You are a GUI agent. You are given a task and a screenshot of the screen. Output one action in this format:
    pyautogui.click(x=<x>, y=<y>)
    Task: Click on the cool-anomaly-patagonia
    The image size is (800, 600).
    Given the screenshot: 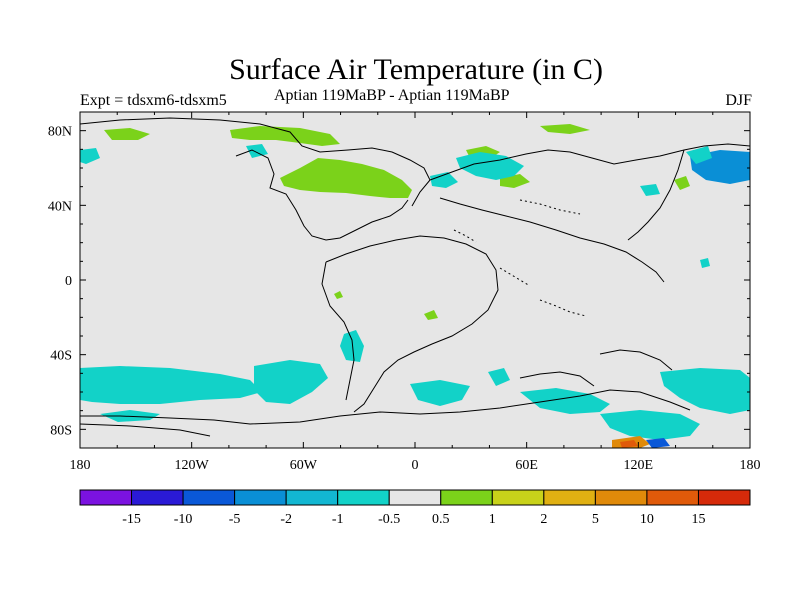 What is the action you would take?
    pyautogui.click(x=352, y=346)
    